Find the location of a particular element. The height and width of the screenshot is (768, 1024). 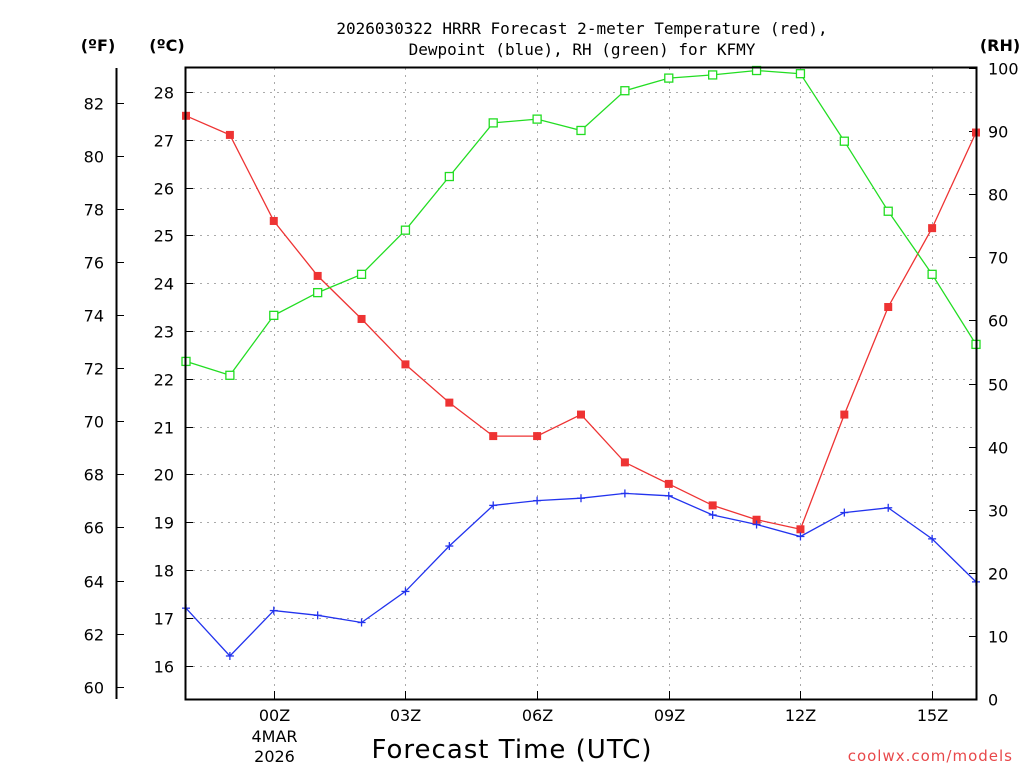

celsius-tick-label: 18 is located at coordinates (164, 571).